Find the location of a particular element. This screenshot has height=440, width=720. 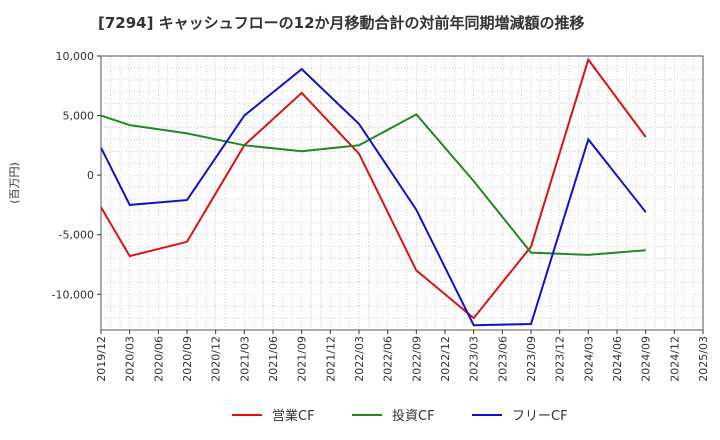

x-tick-label: 2024/03 is located at coordinates (588, 359).